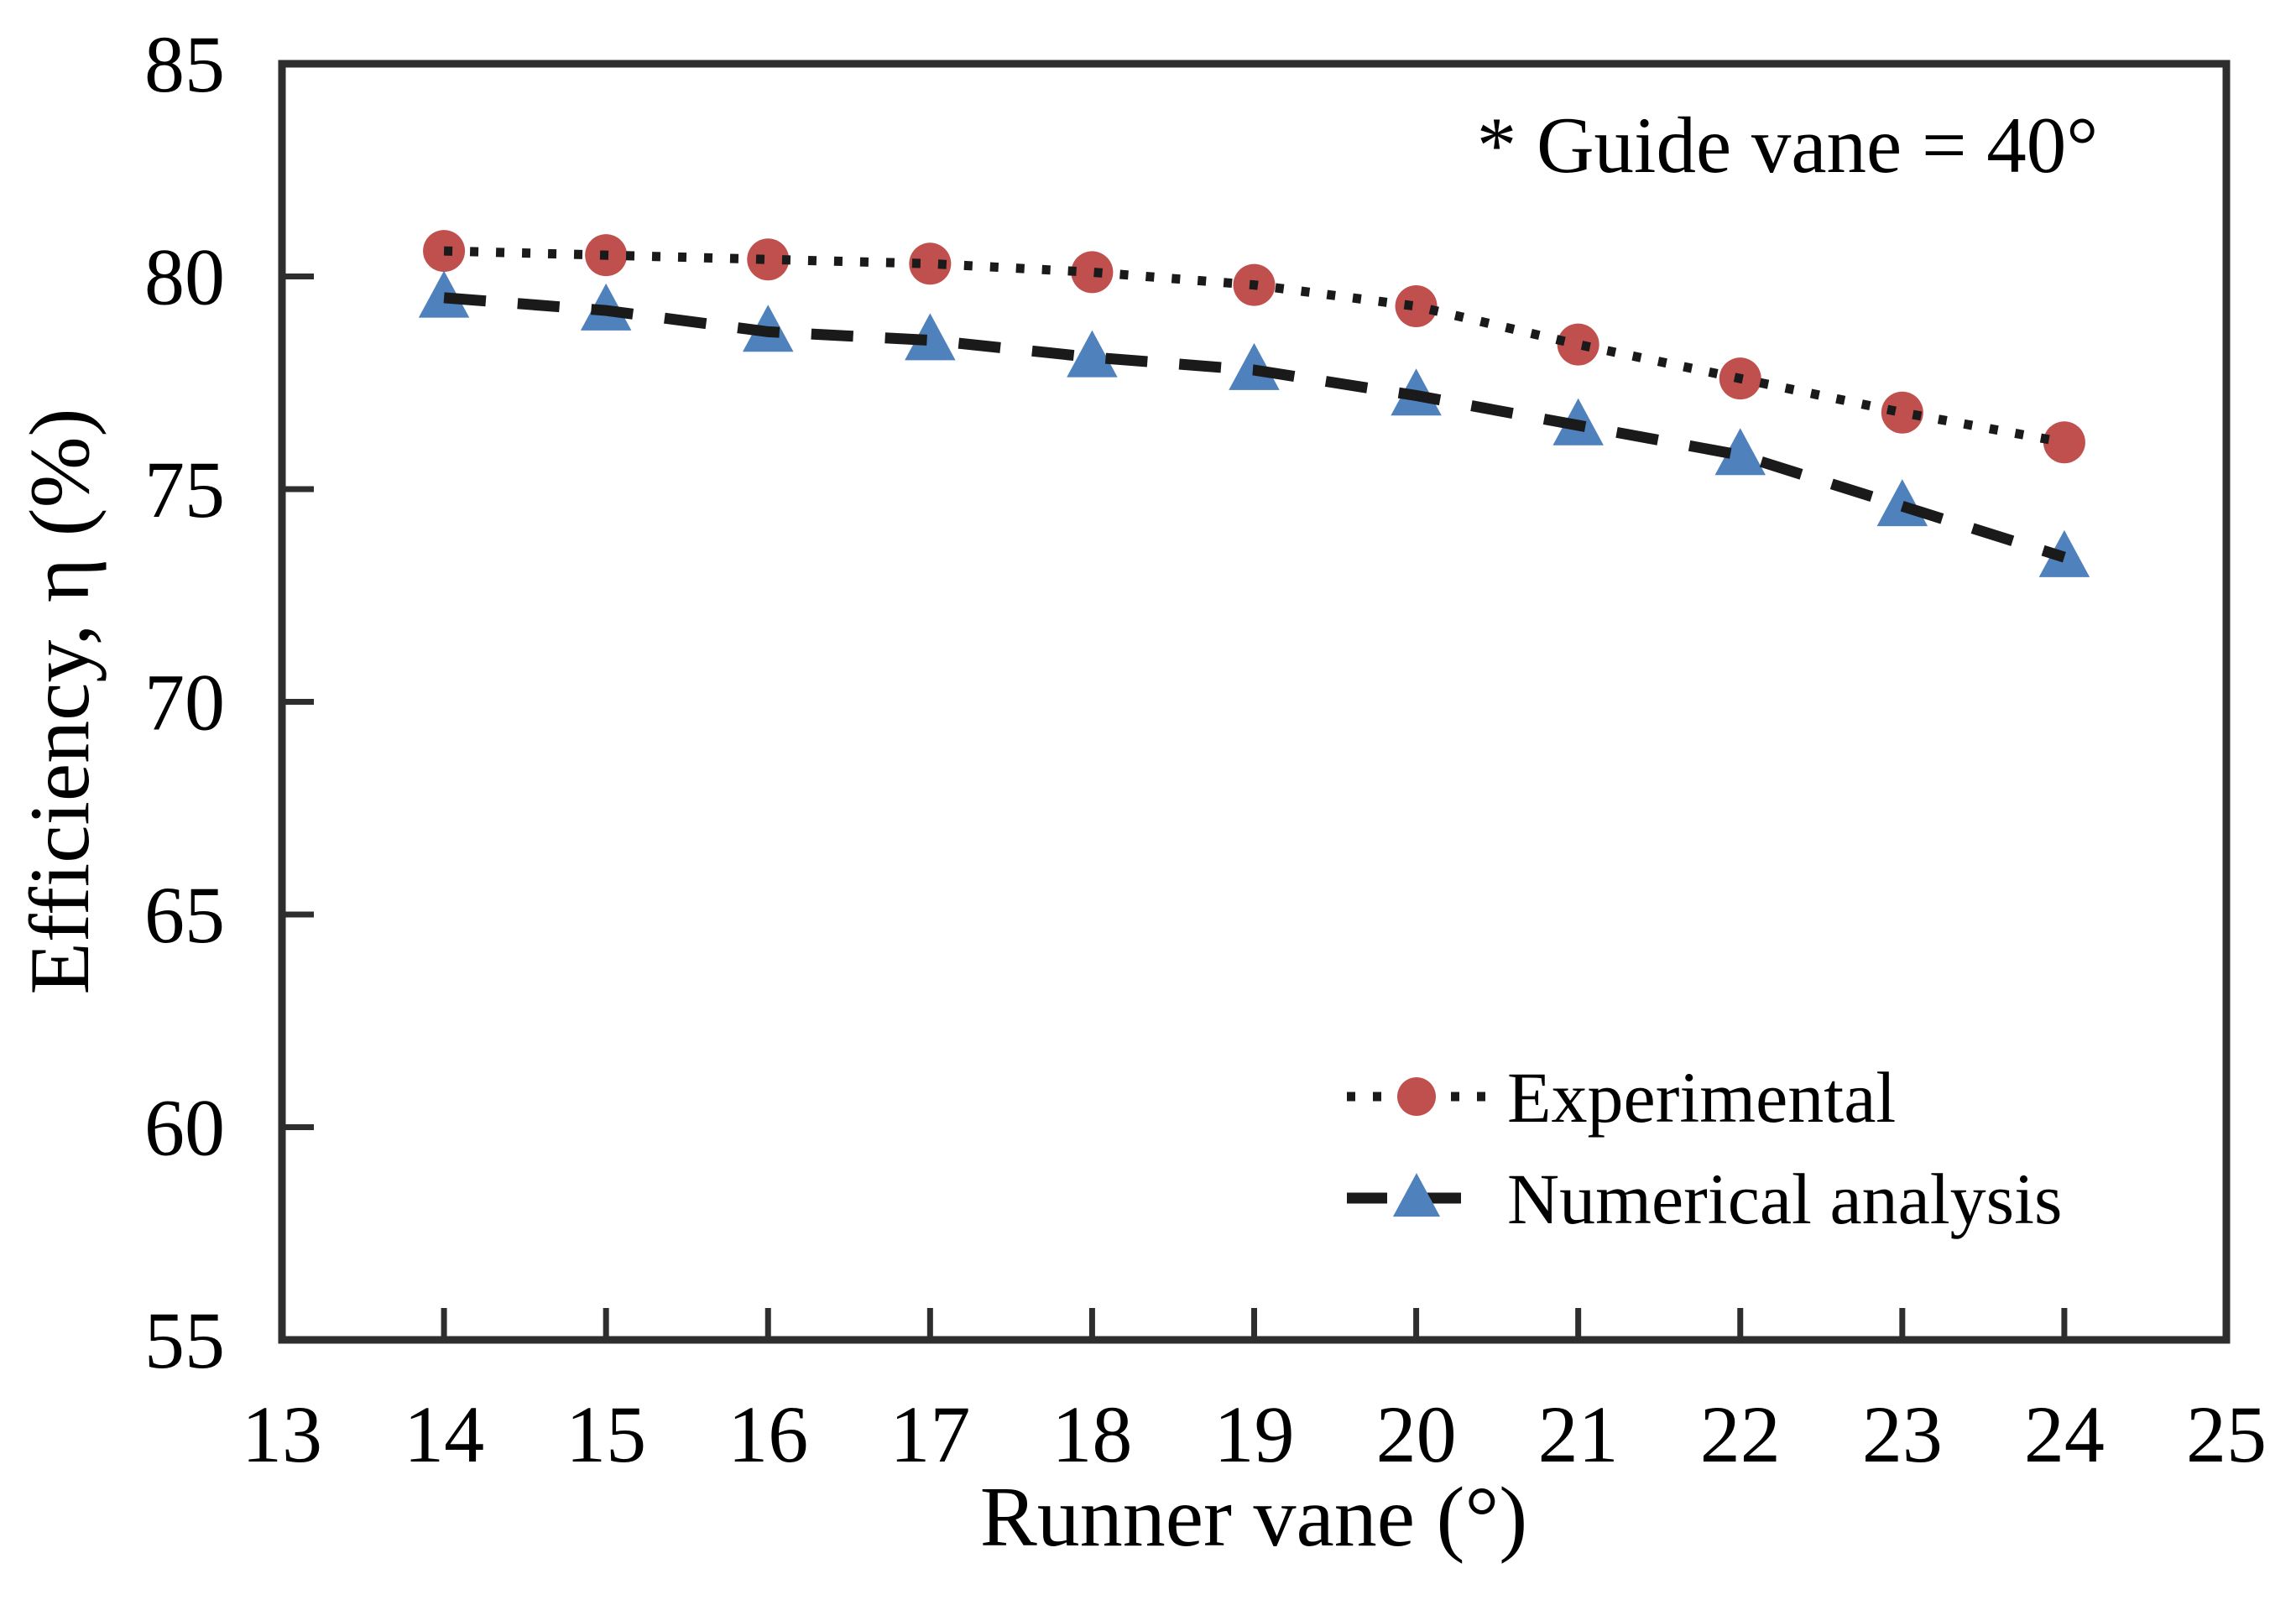  Describe the element at coordinates (1254, 1434) in the screenshot. I see `x-tick-label: 19` at that location.